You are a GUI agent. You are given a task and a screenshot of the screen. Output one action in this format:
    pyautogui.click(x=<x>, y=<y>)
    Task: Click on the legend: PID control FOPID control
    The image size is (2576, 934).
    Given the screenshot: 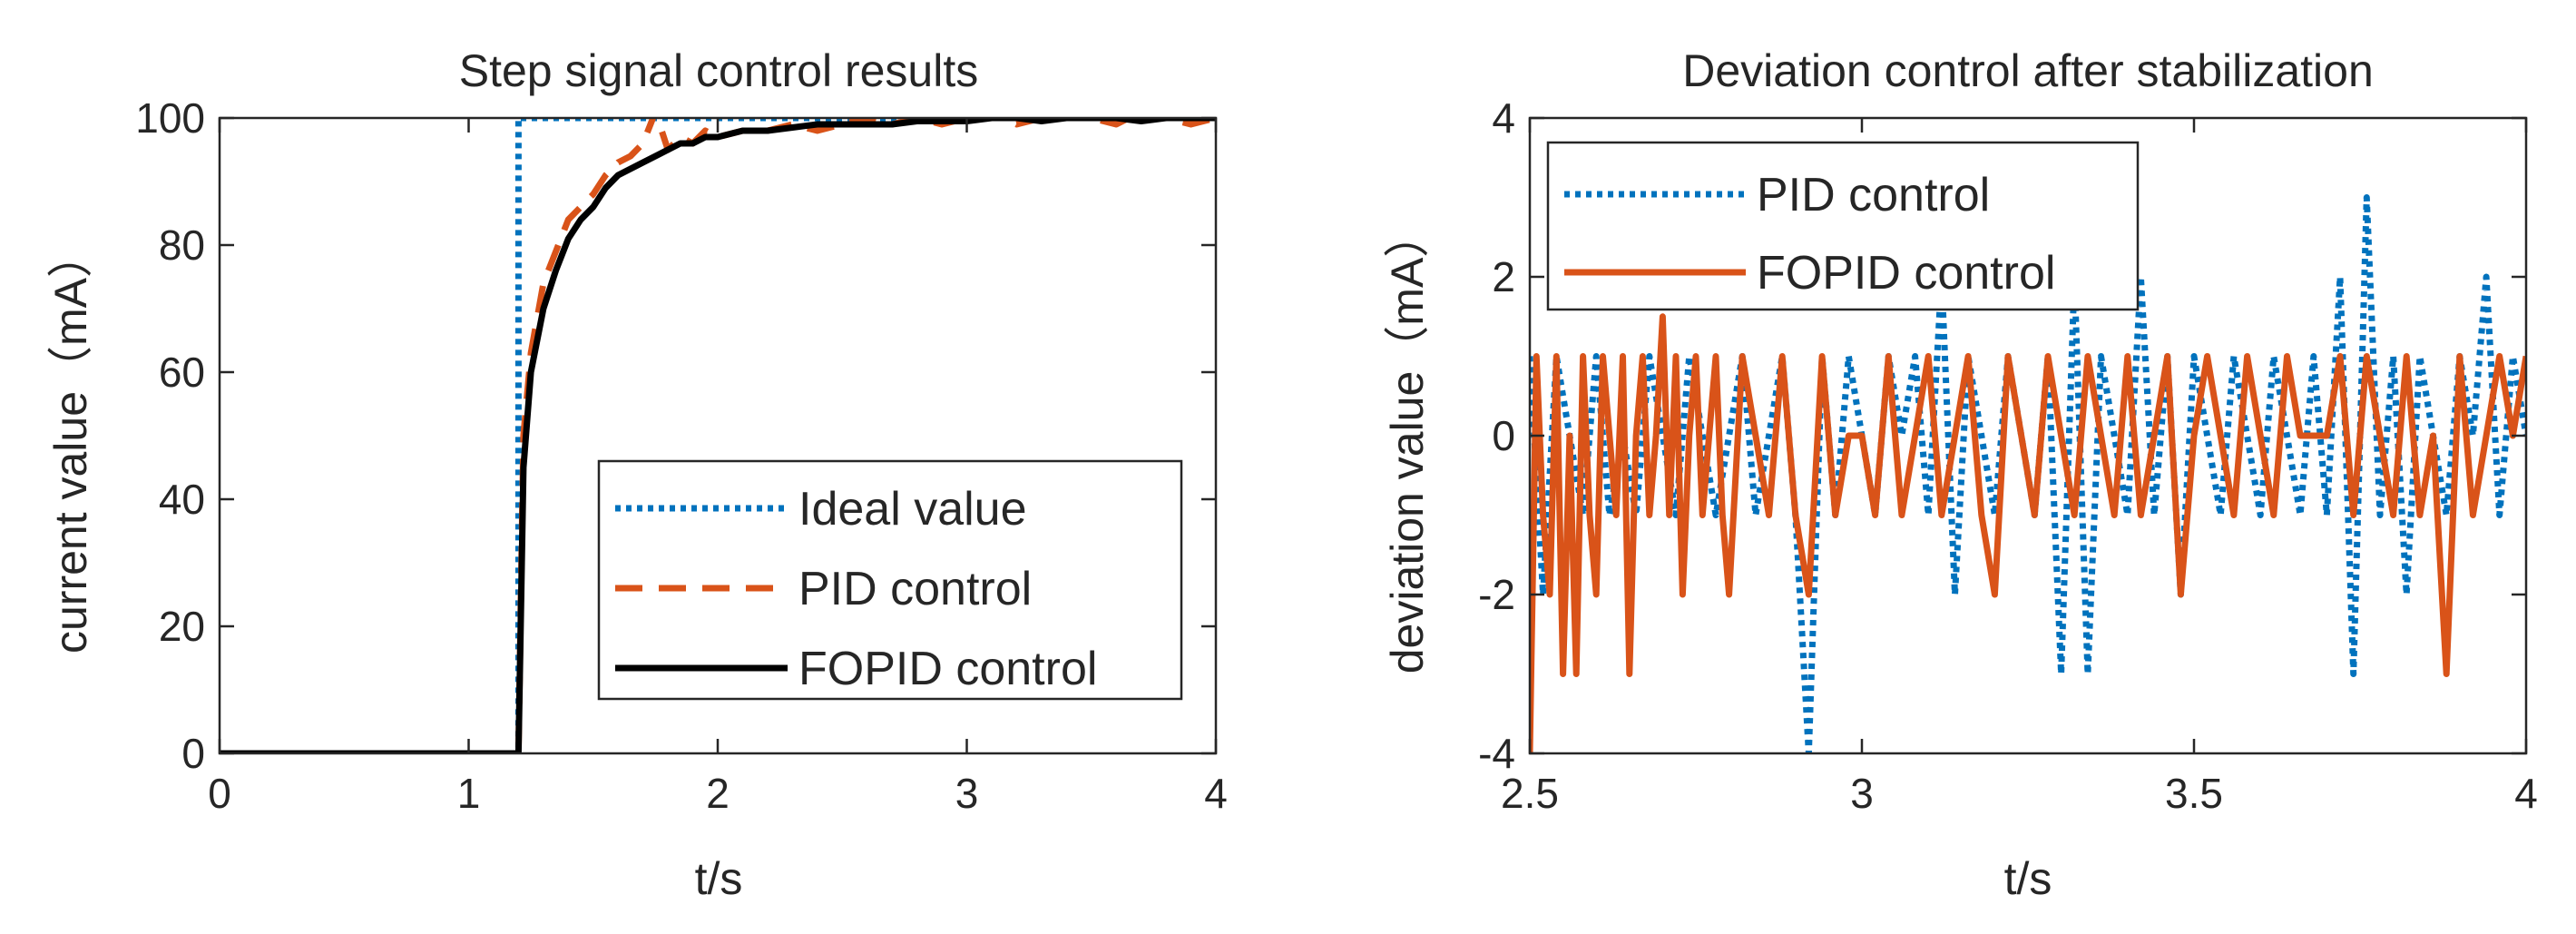 What is the action you would take?
    pyautogui.click(x=1843, y=226)
    